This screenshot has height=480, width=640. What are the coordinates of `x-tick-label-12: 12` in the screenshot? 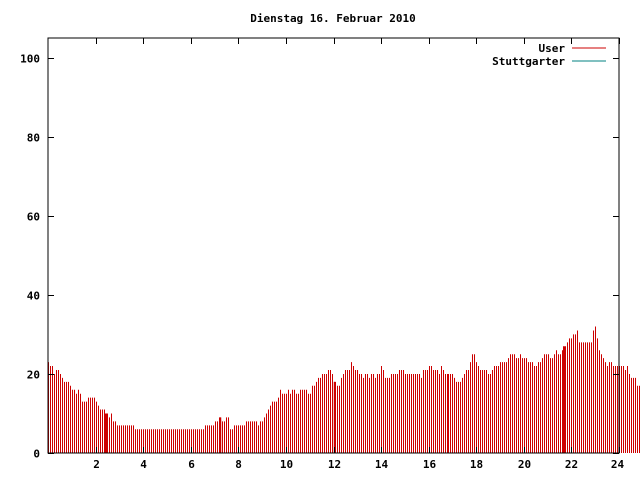 It's located at (334, 464).